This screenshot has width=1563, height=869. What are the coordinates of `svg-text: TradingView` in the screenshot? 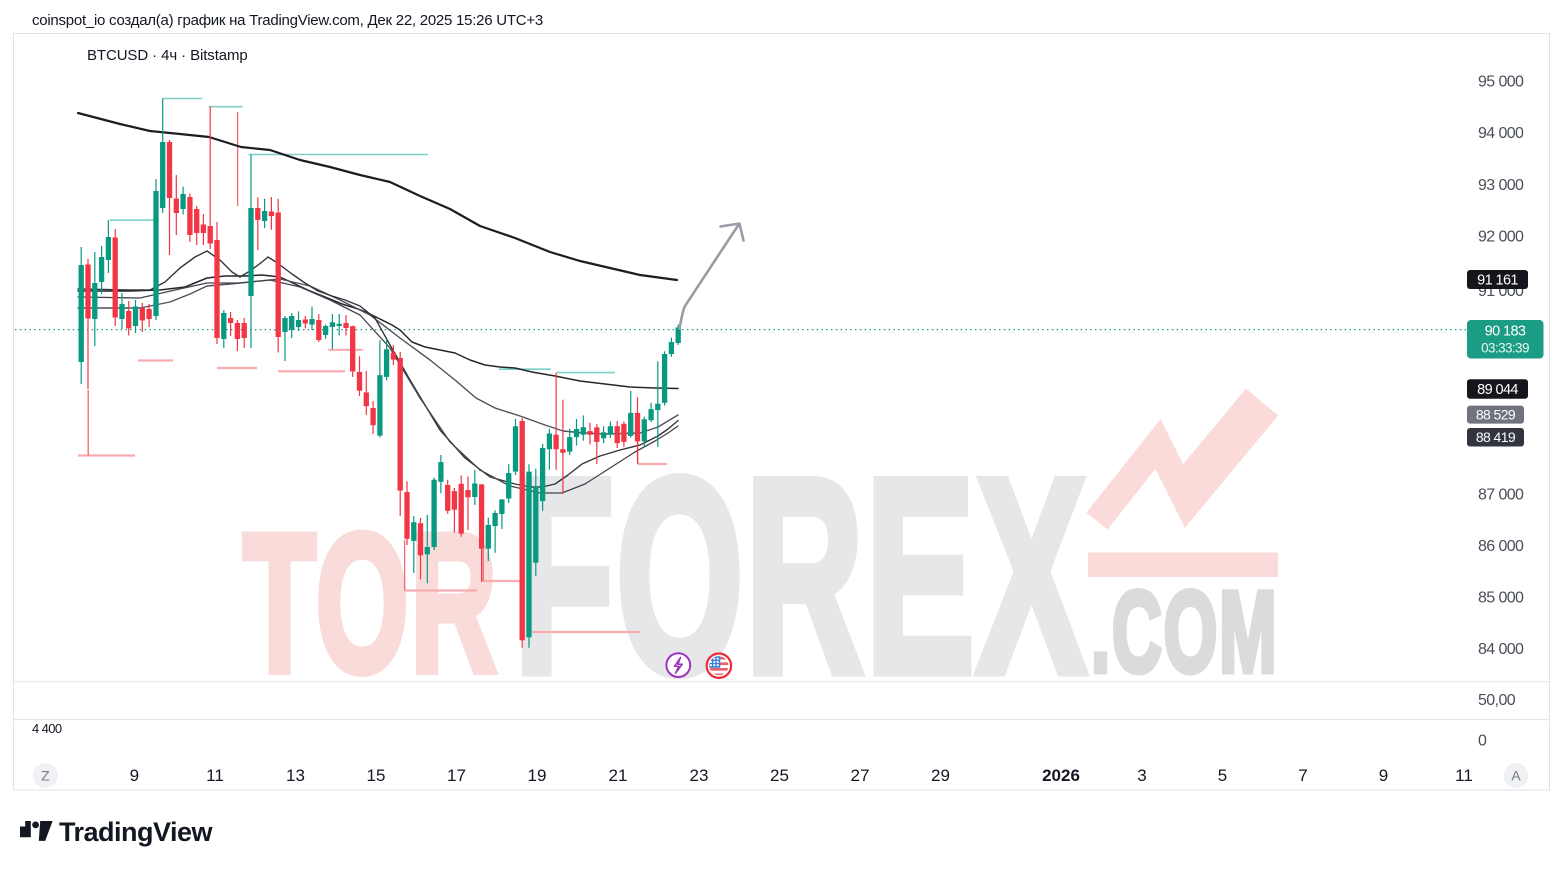 It's located at (136, 832).